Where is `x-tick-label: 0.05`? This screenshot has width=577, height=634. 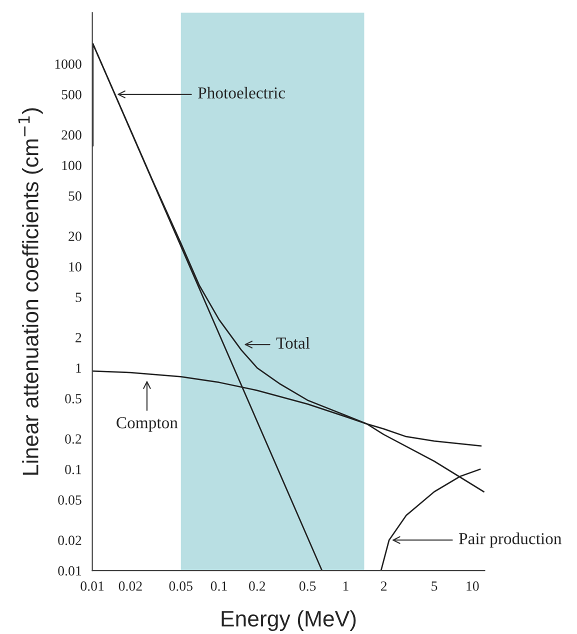
x-tick-label: 0.05 is located at coordinates (180, 586).